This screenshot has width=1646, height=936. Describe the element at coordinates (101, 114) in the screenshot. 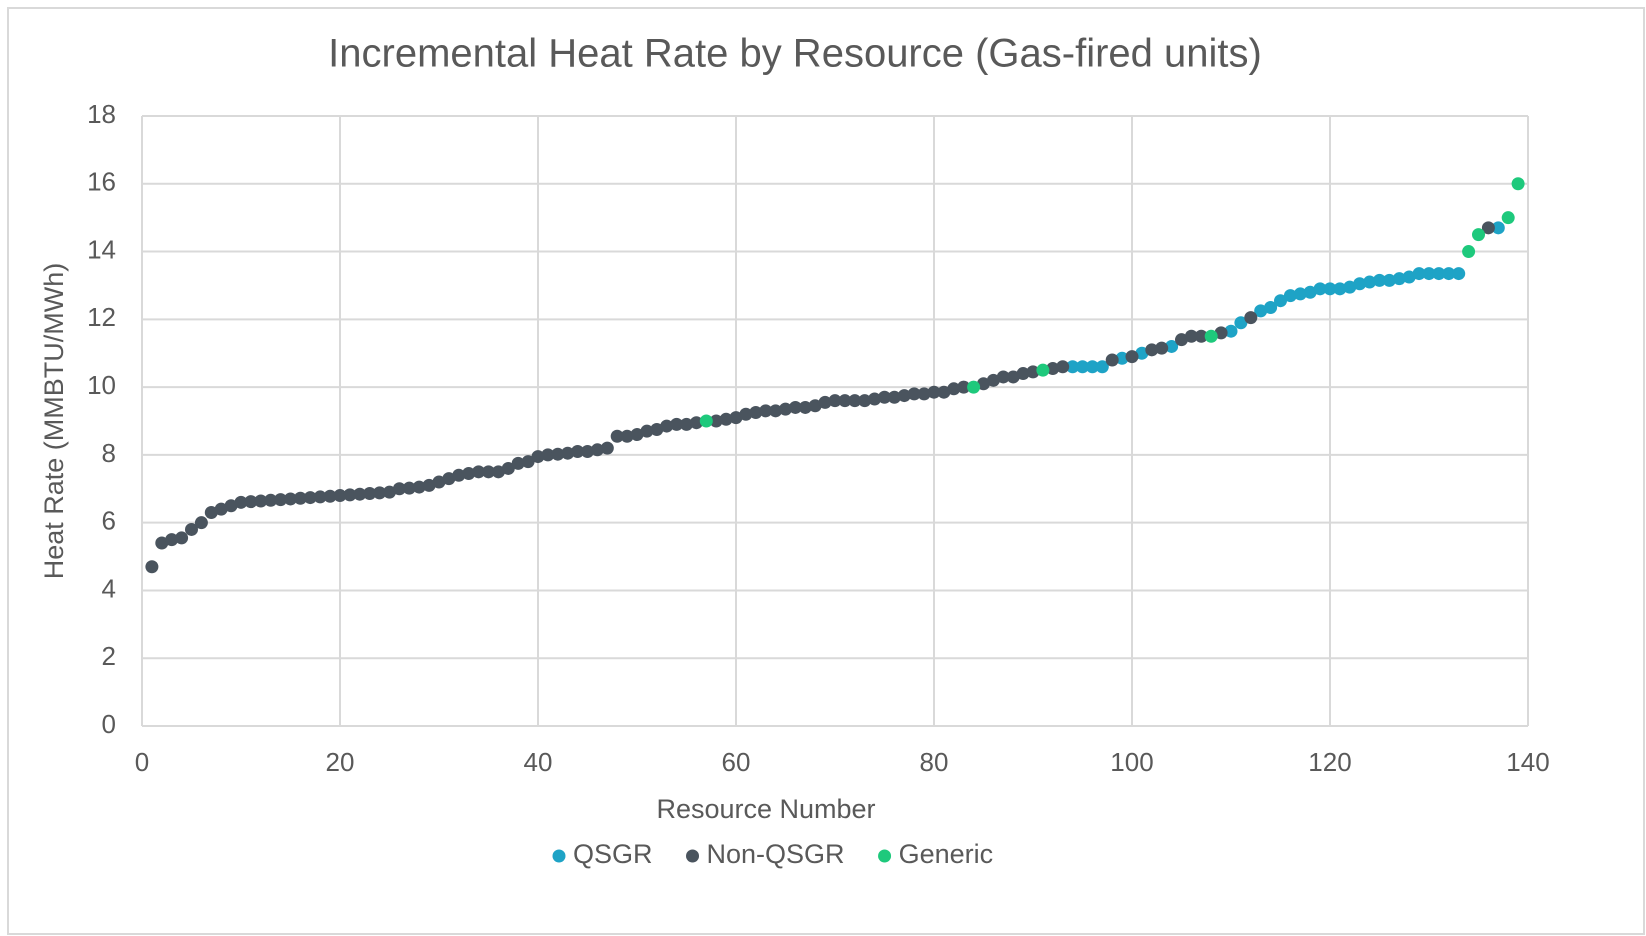

I see `y-tick-label: 18` at that location.